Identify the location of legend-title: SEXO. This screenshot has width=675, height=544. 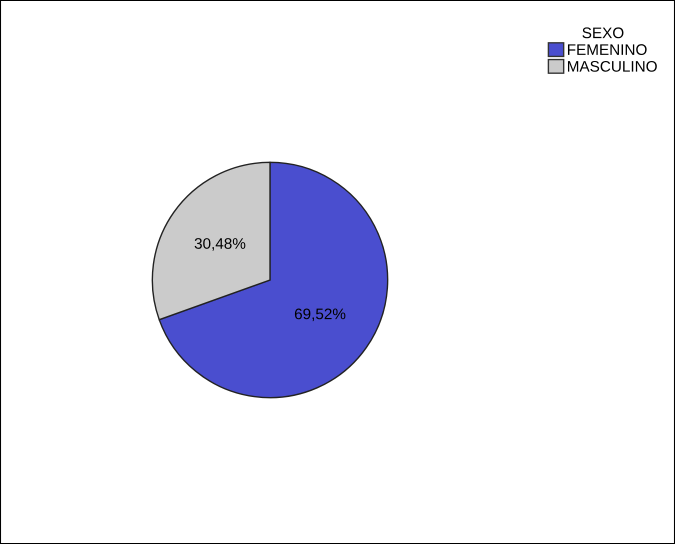
(603, 32).